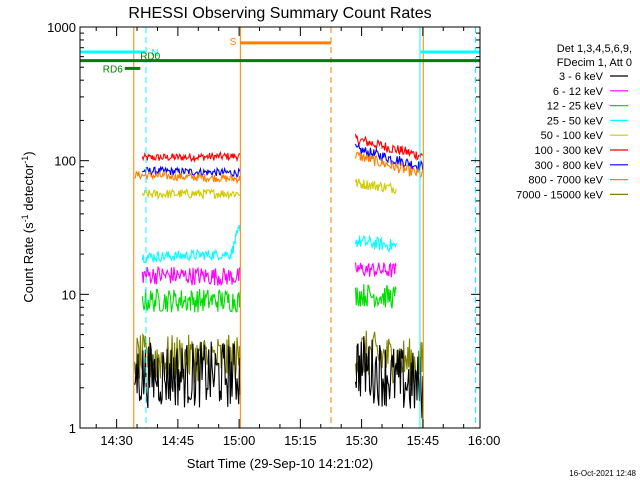 Image resolution: width=640 pixels, height=480 pixels. Describe the element at coordinates (233, 42) in the screenshot. I see `state-label-s: S` at that location.